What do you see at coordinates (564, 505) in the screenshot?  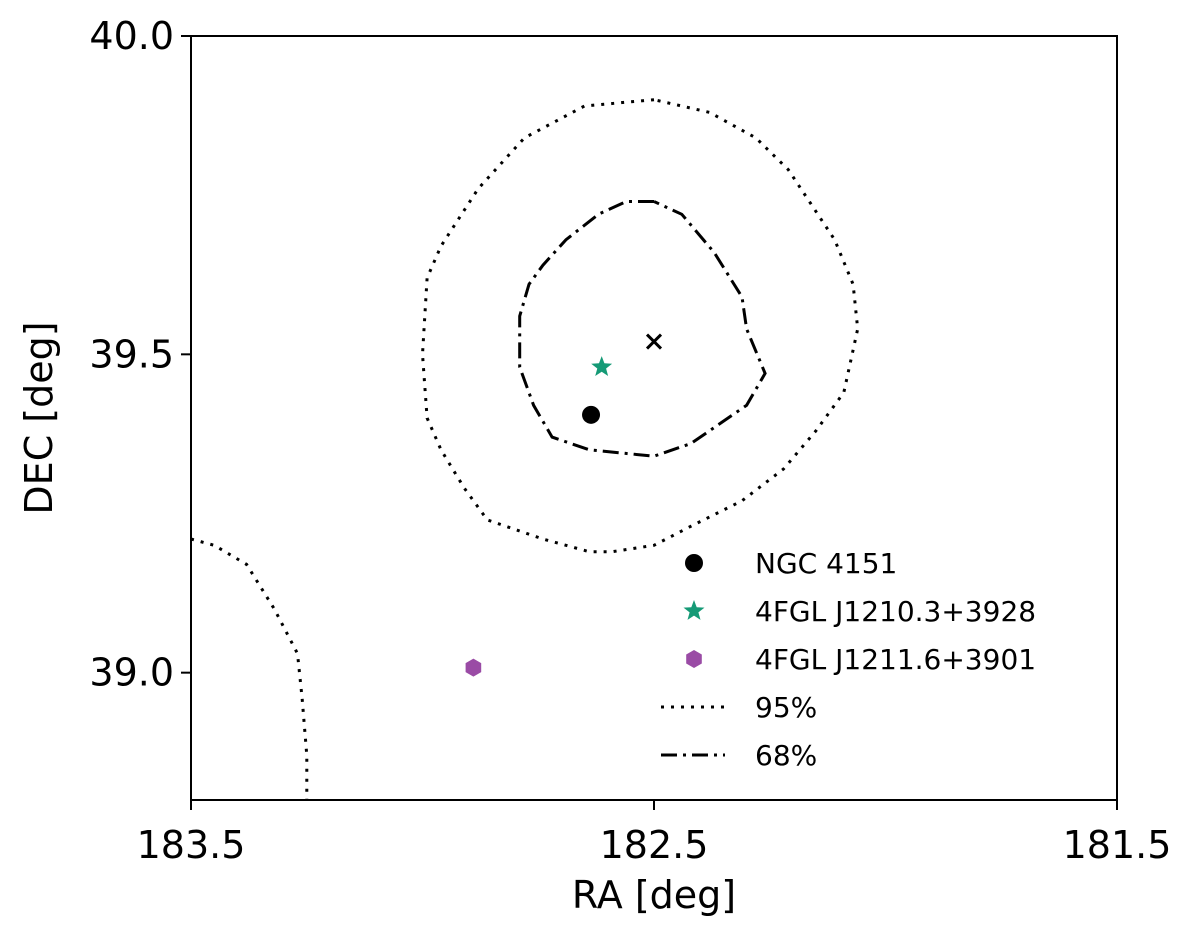 I see `points-layer` at bounding box center [564, 505].